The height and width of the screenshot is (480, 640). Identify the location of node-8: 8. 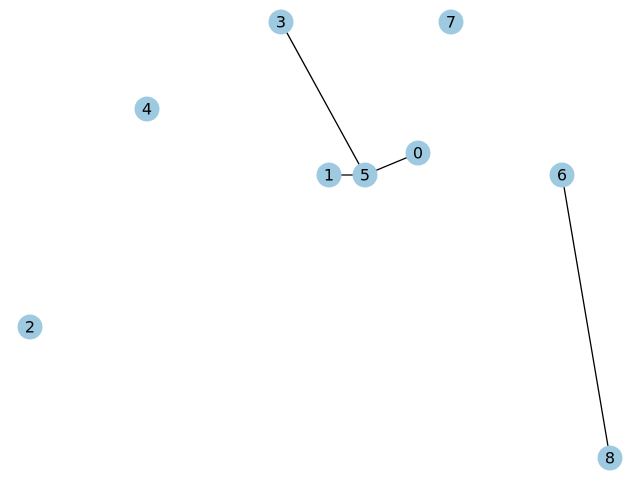
(610, 458).